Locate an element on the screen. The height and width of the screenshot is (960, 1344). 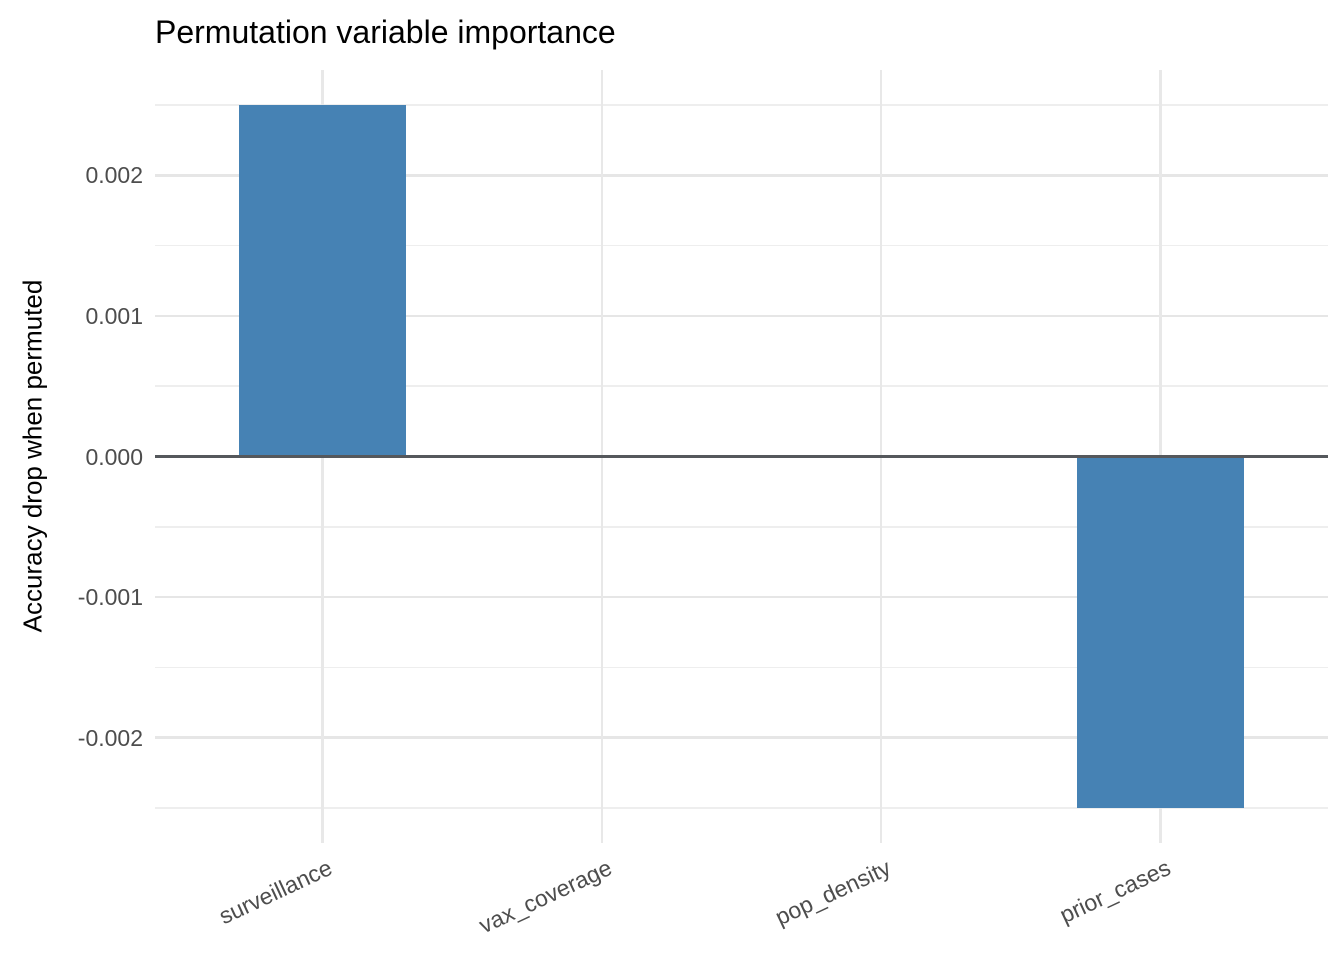
y-tick-label: 0.002 is located at coordinates (114, 175).